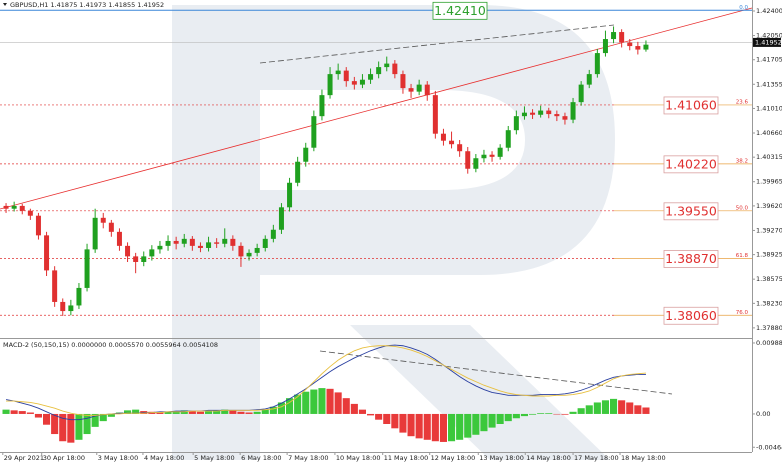 The image size is (782, 463). What do you see at coordinates (453, 458) in the screenshot?
I see `x-tick-label: 12 May 18:00` at bounding box center [453, 458].